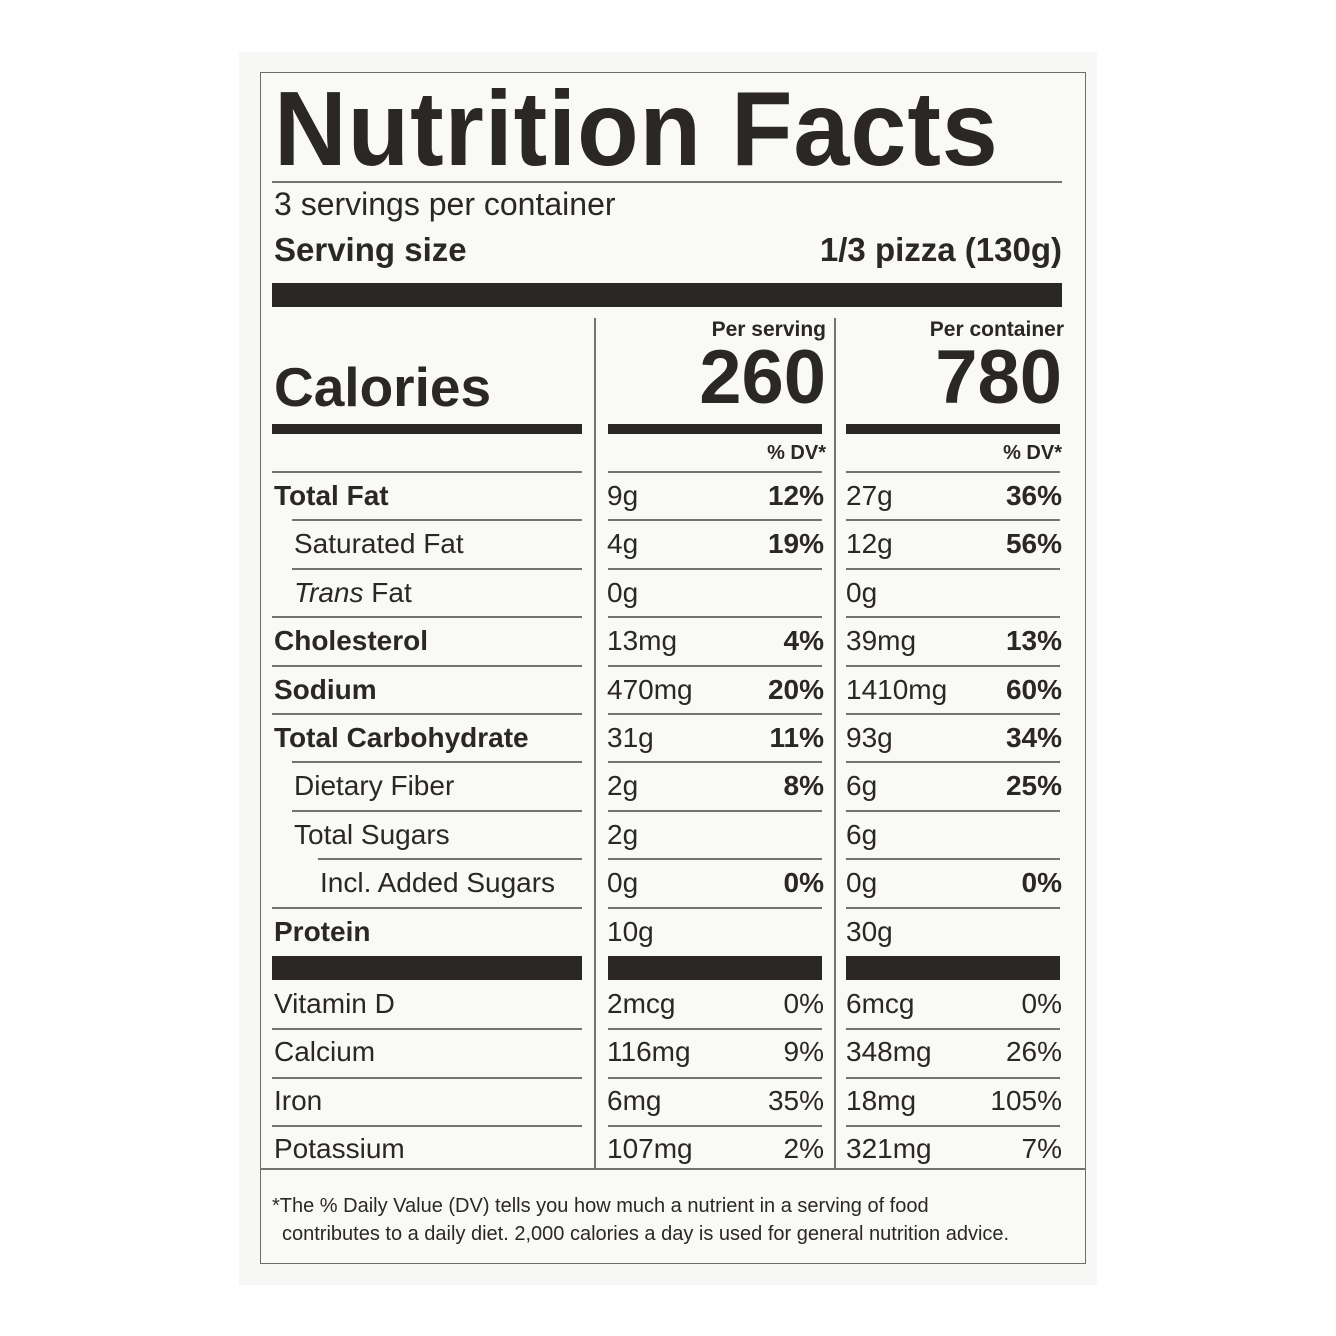 The height and width of the screenshot is (1336, 1336). What do you see at coordinates (1026, 1100) in the screenshot?
I see `vitamin-dv-container: 105%` at bounding box center [1026, 1100].